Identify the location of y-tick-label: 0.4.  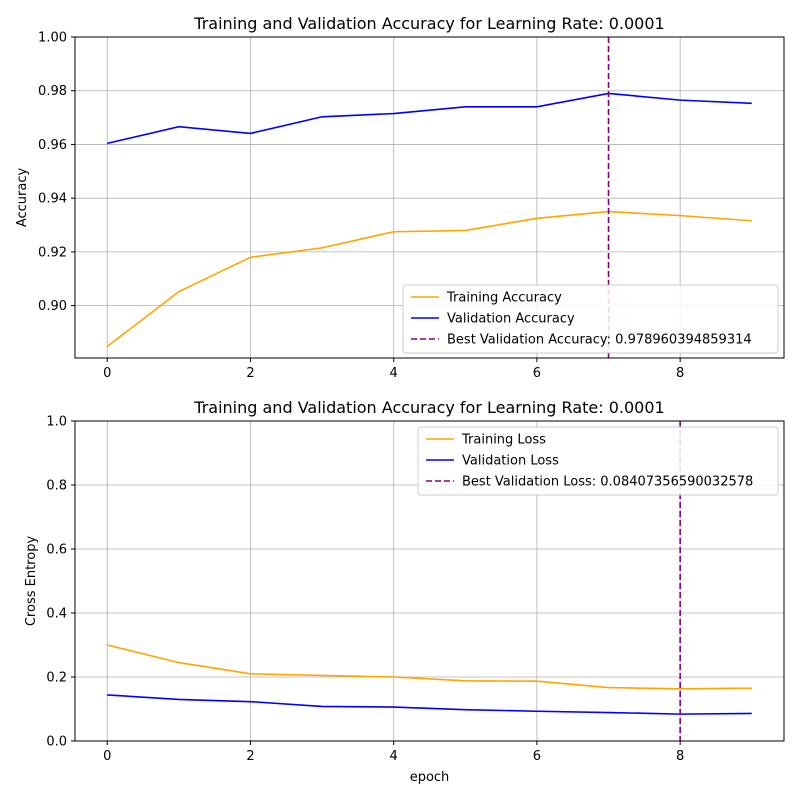
(56, 614).